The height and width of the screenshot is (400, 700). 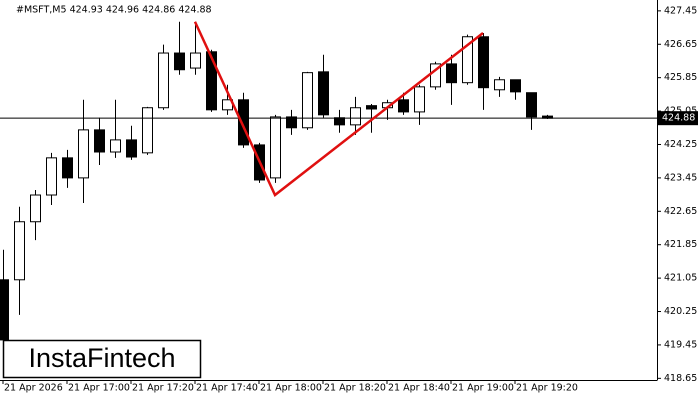 What do you see at coordinates (547, 388) in the screenshot?
I see `x-tick-label: 21 Apr 19:20` at bounding box center [547, 388].